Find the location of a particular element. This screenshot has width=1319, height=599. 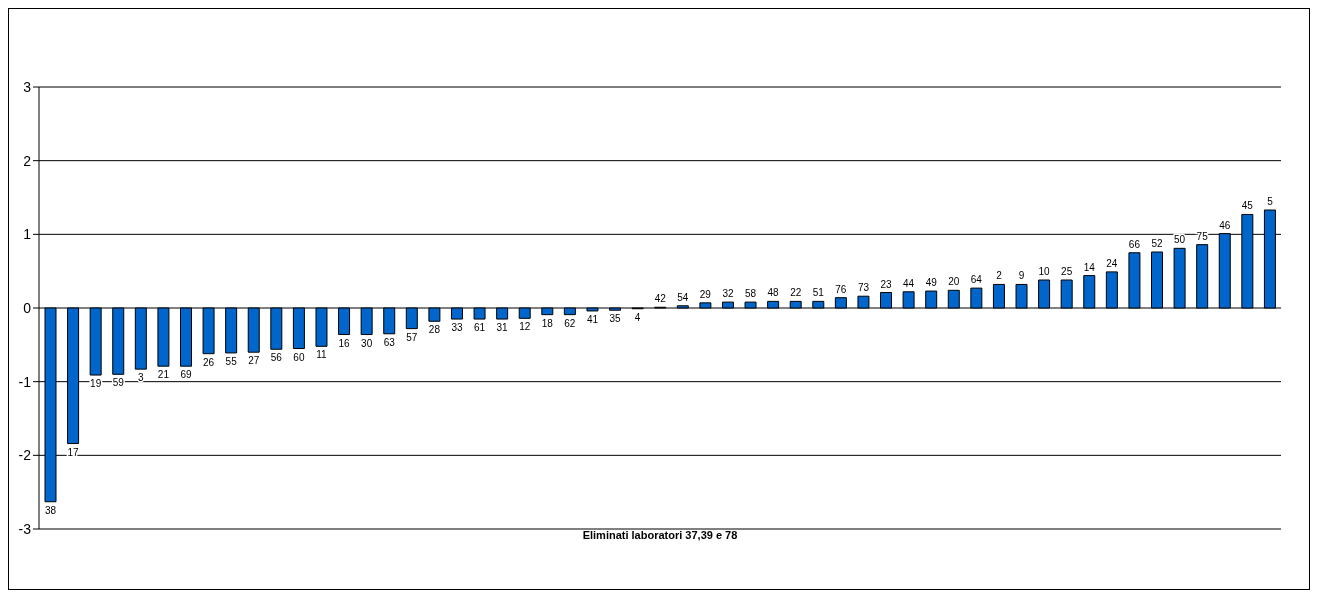

x-tick-label: 48 is located at coordinates (773, 293).